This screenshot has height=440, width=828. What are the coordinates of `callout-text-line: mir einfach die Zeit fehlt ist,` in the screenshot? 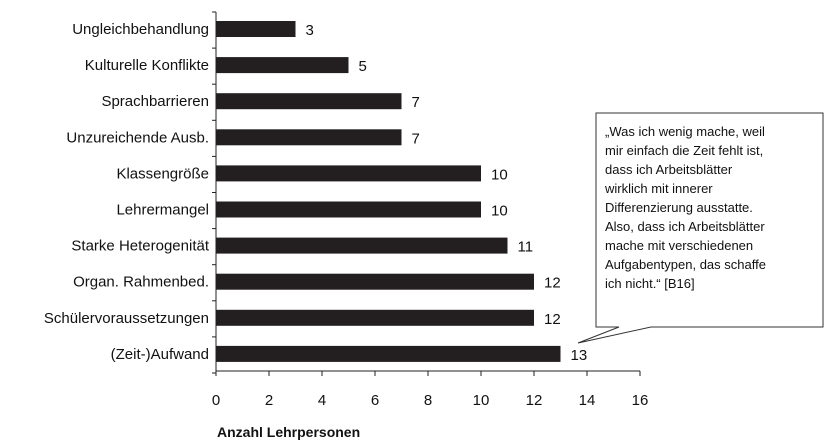 It's located at (684, 150).